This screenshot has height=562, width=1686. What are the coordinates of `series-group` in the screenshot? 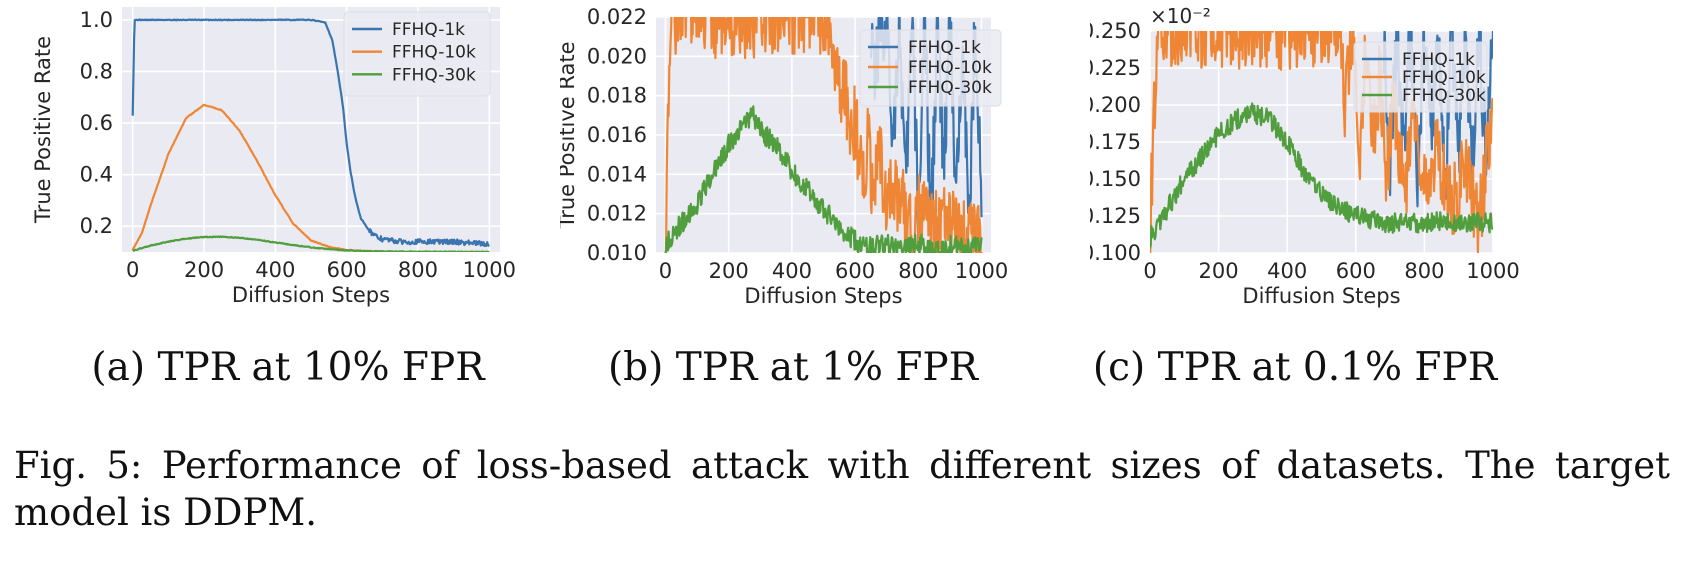 It's located at (311, 135).